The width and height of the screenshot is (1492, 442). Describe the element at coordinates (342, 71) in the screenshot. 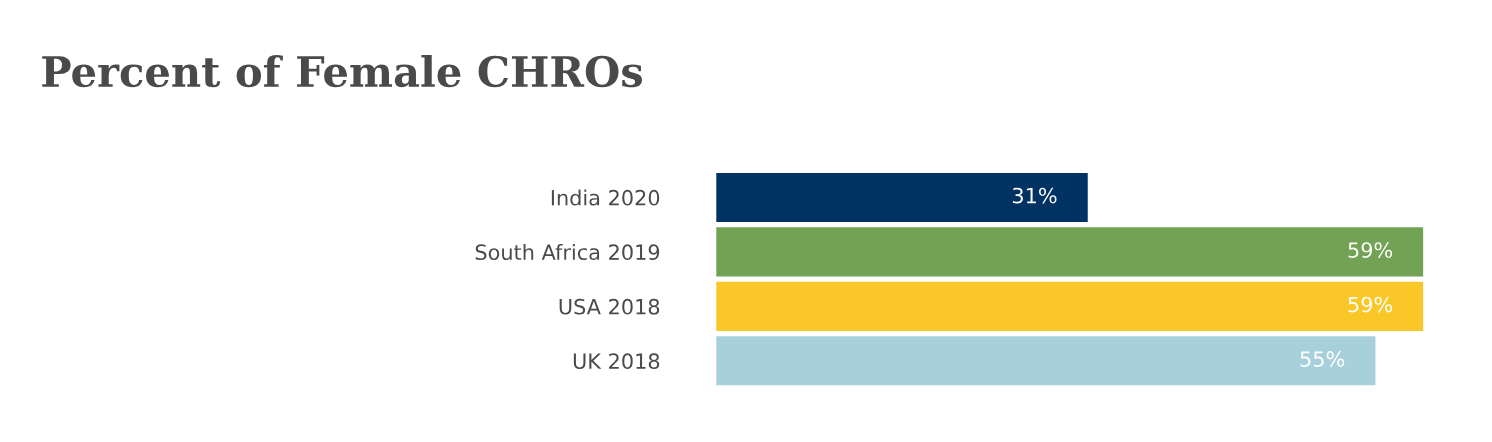

I see `text: Percent of Female CHROs` at that location.